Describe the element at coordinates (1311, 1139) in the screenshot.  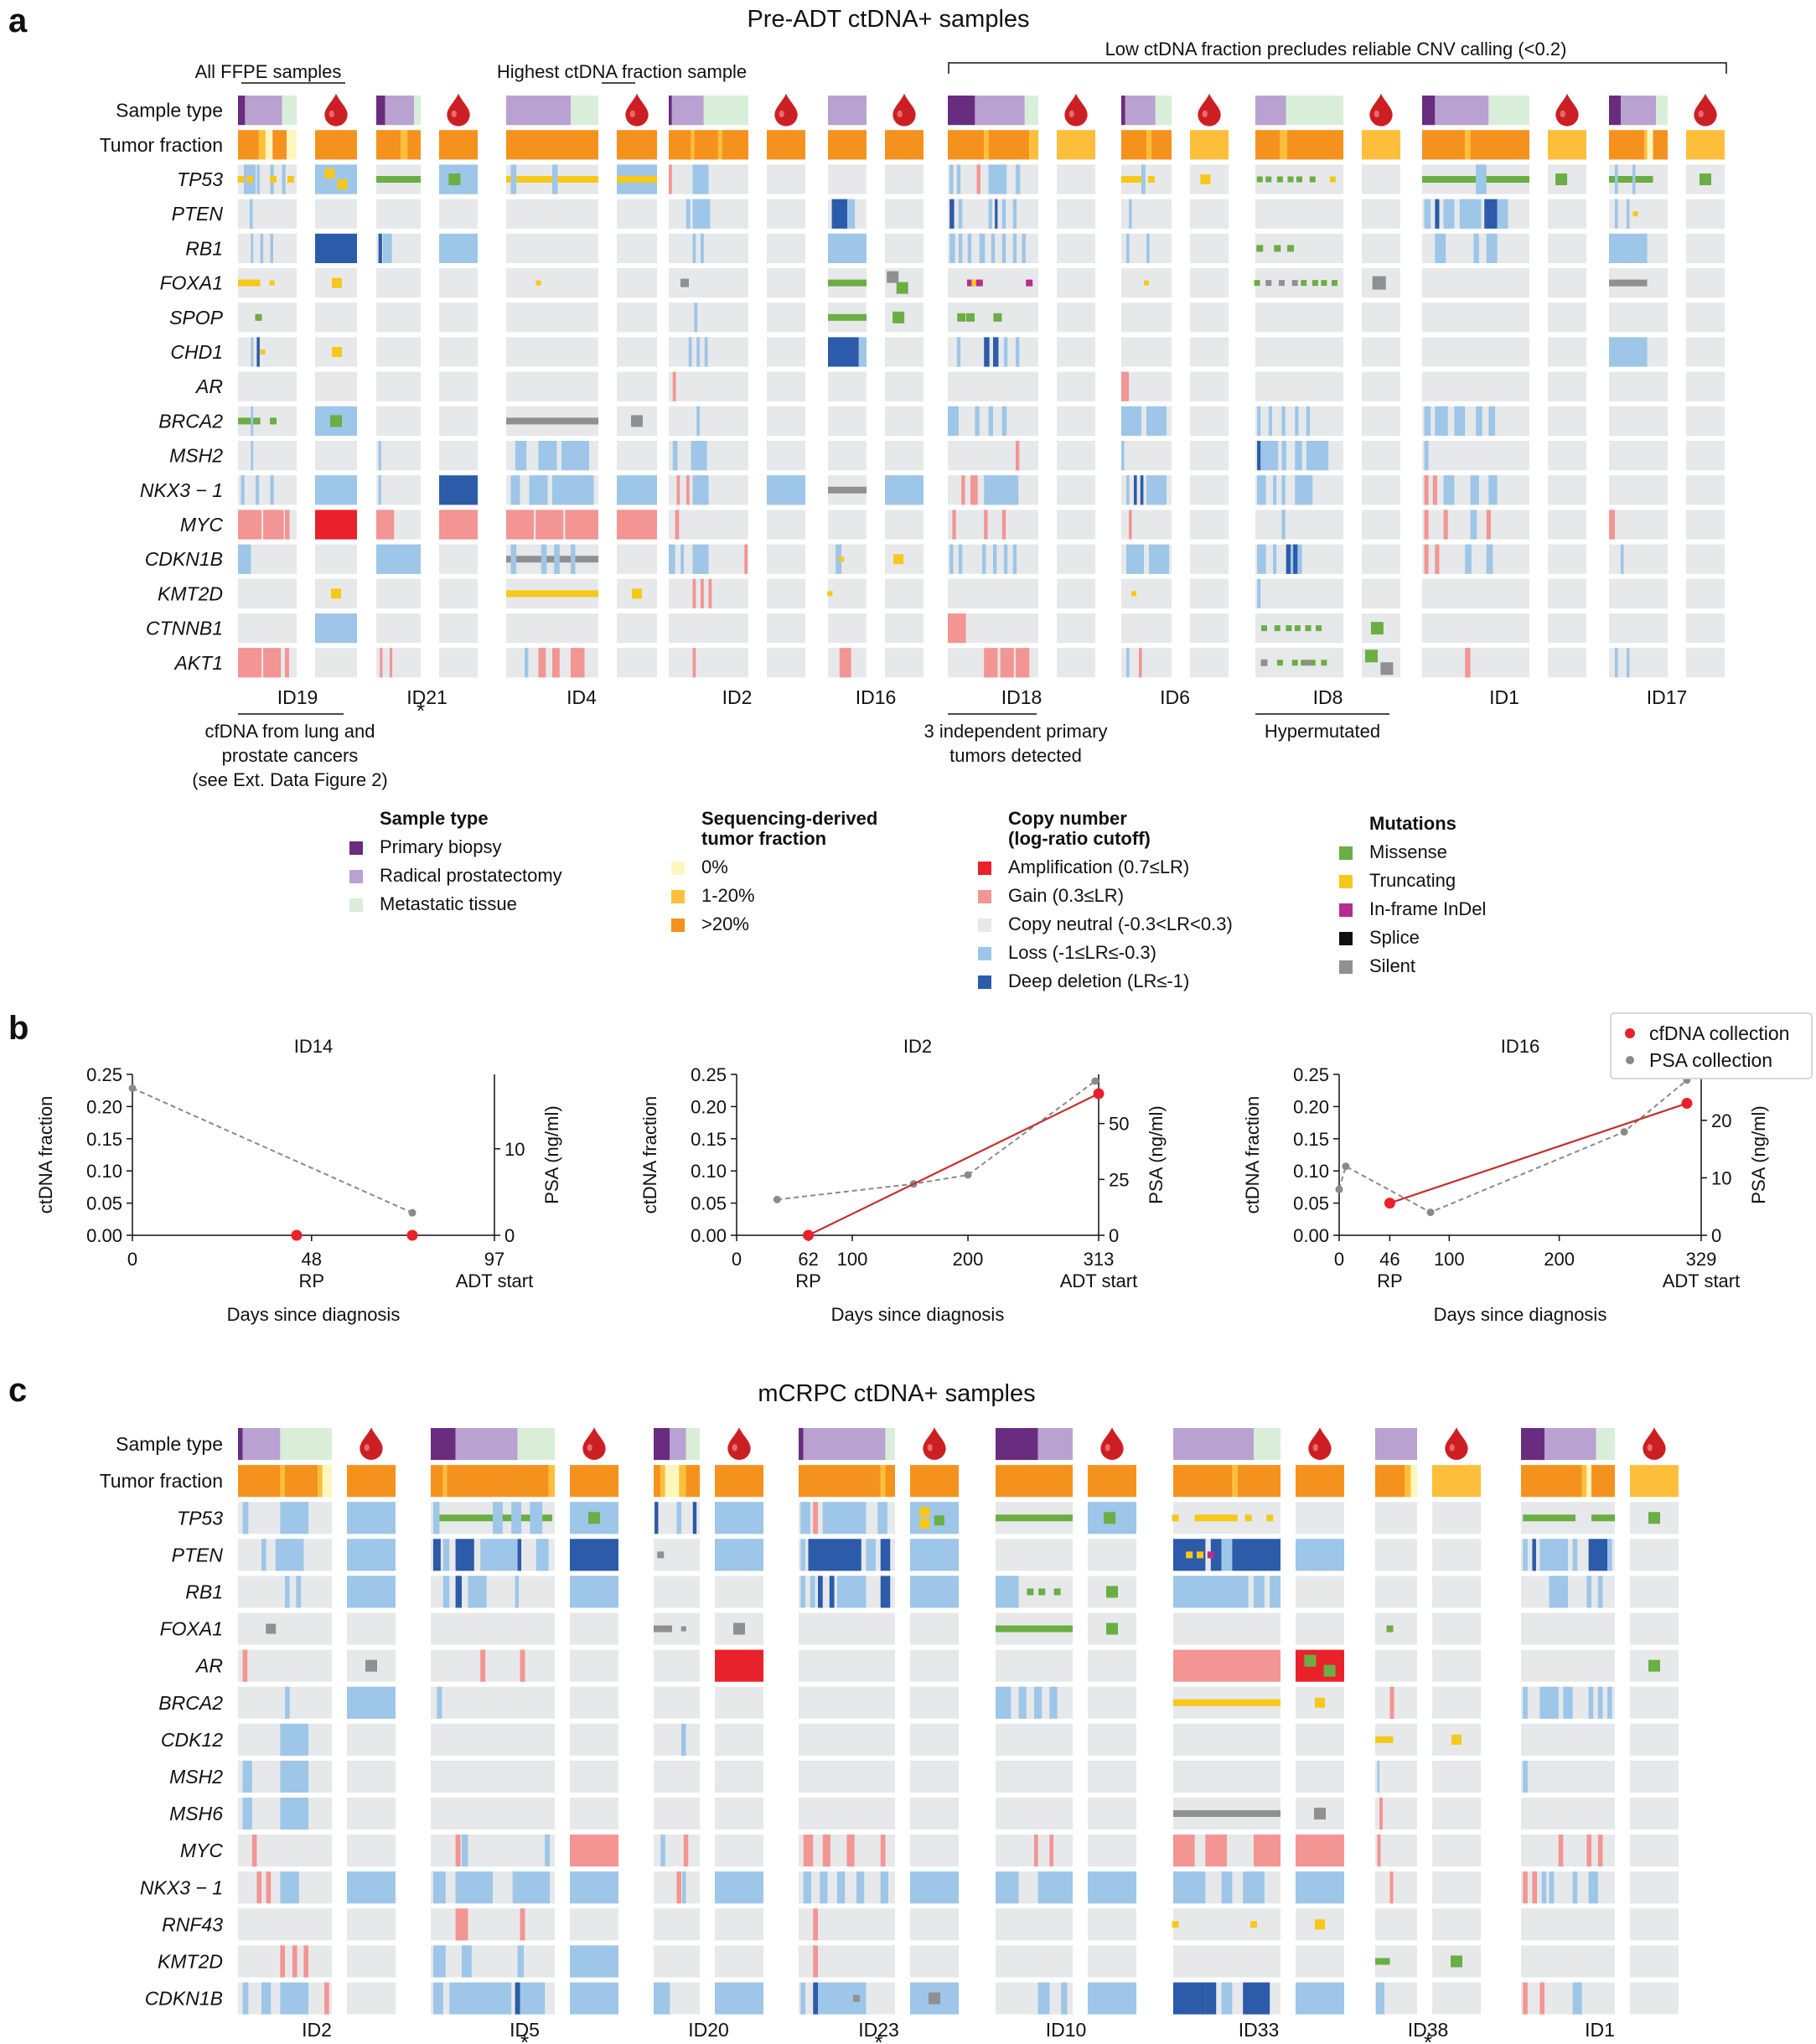
I see `y-tick-label: 0.15` at that location.